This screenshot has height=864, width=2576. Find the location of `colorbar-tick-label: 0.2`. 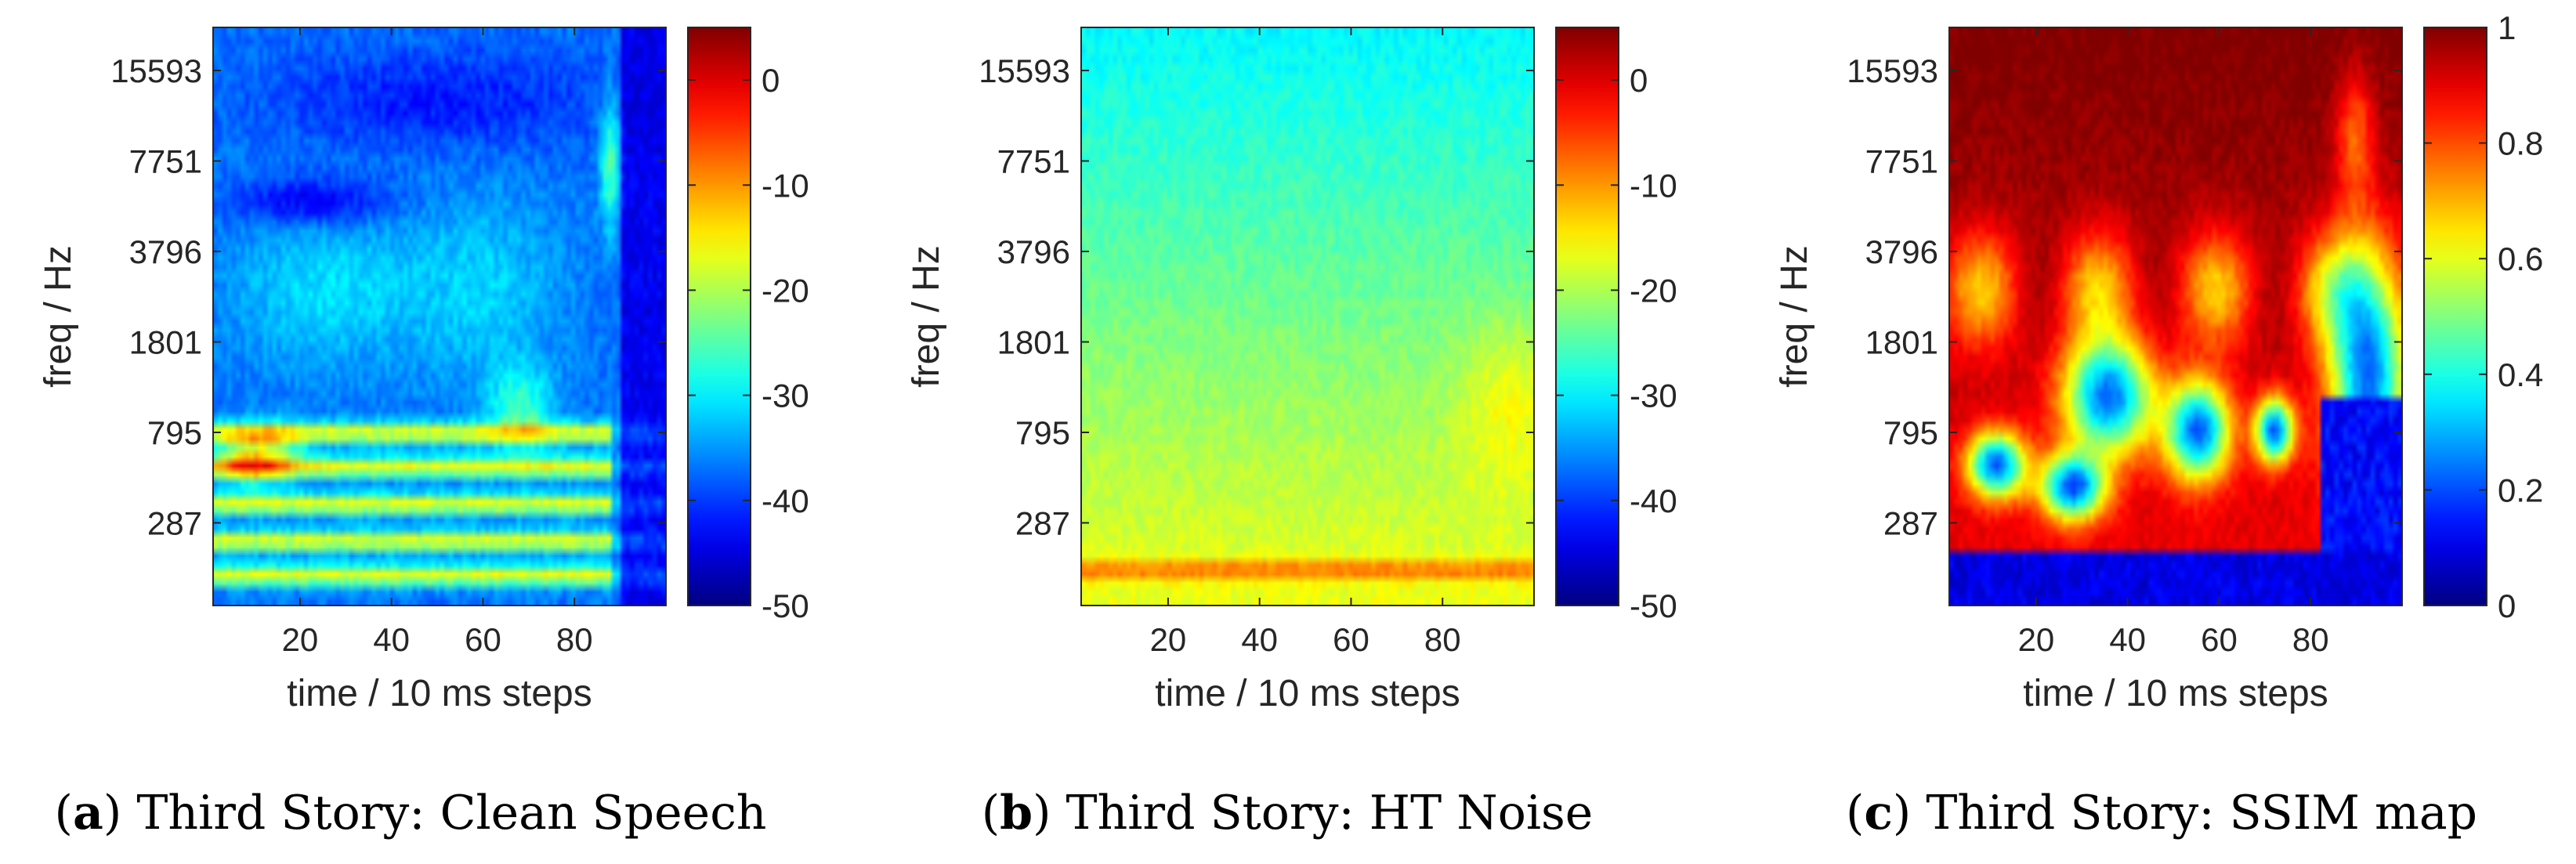

colorbar-tick-label: 0.2 is located at coordinates (2520, 490).